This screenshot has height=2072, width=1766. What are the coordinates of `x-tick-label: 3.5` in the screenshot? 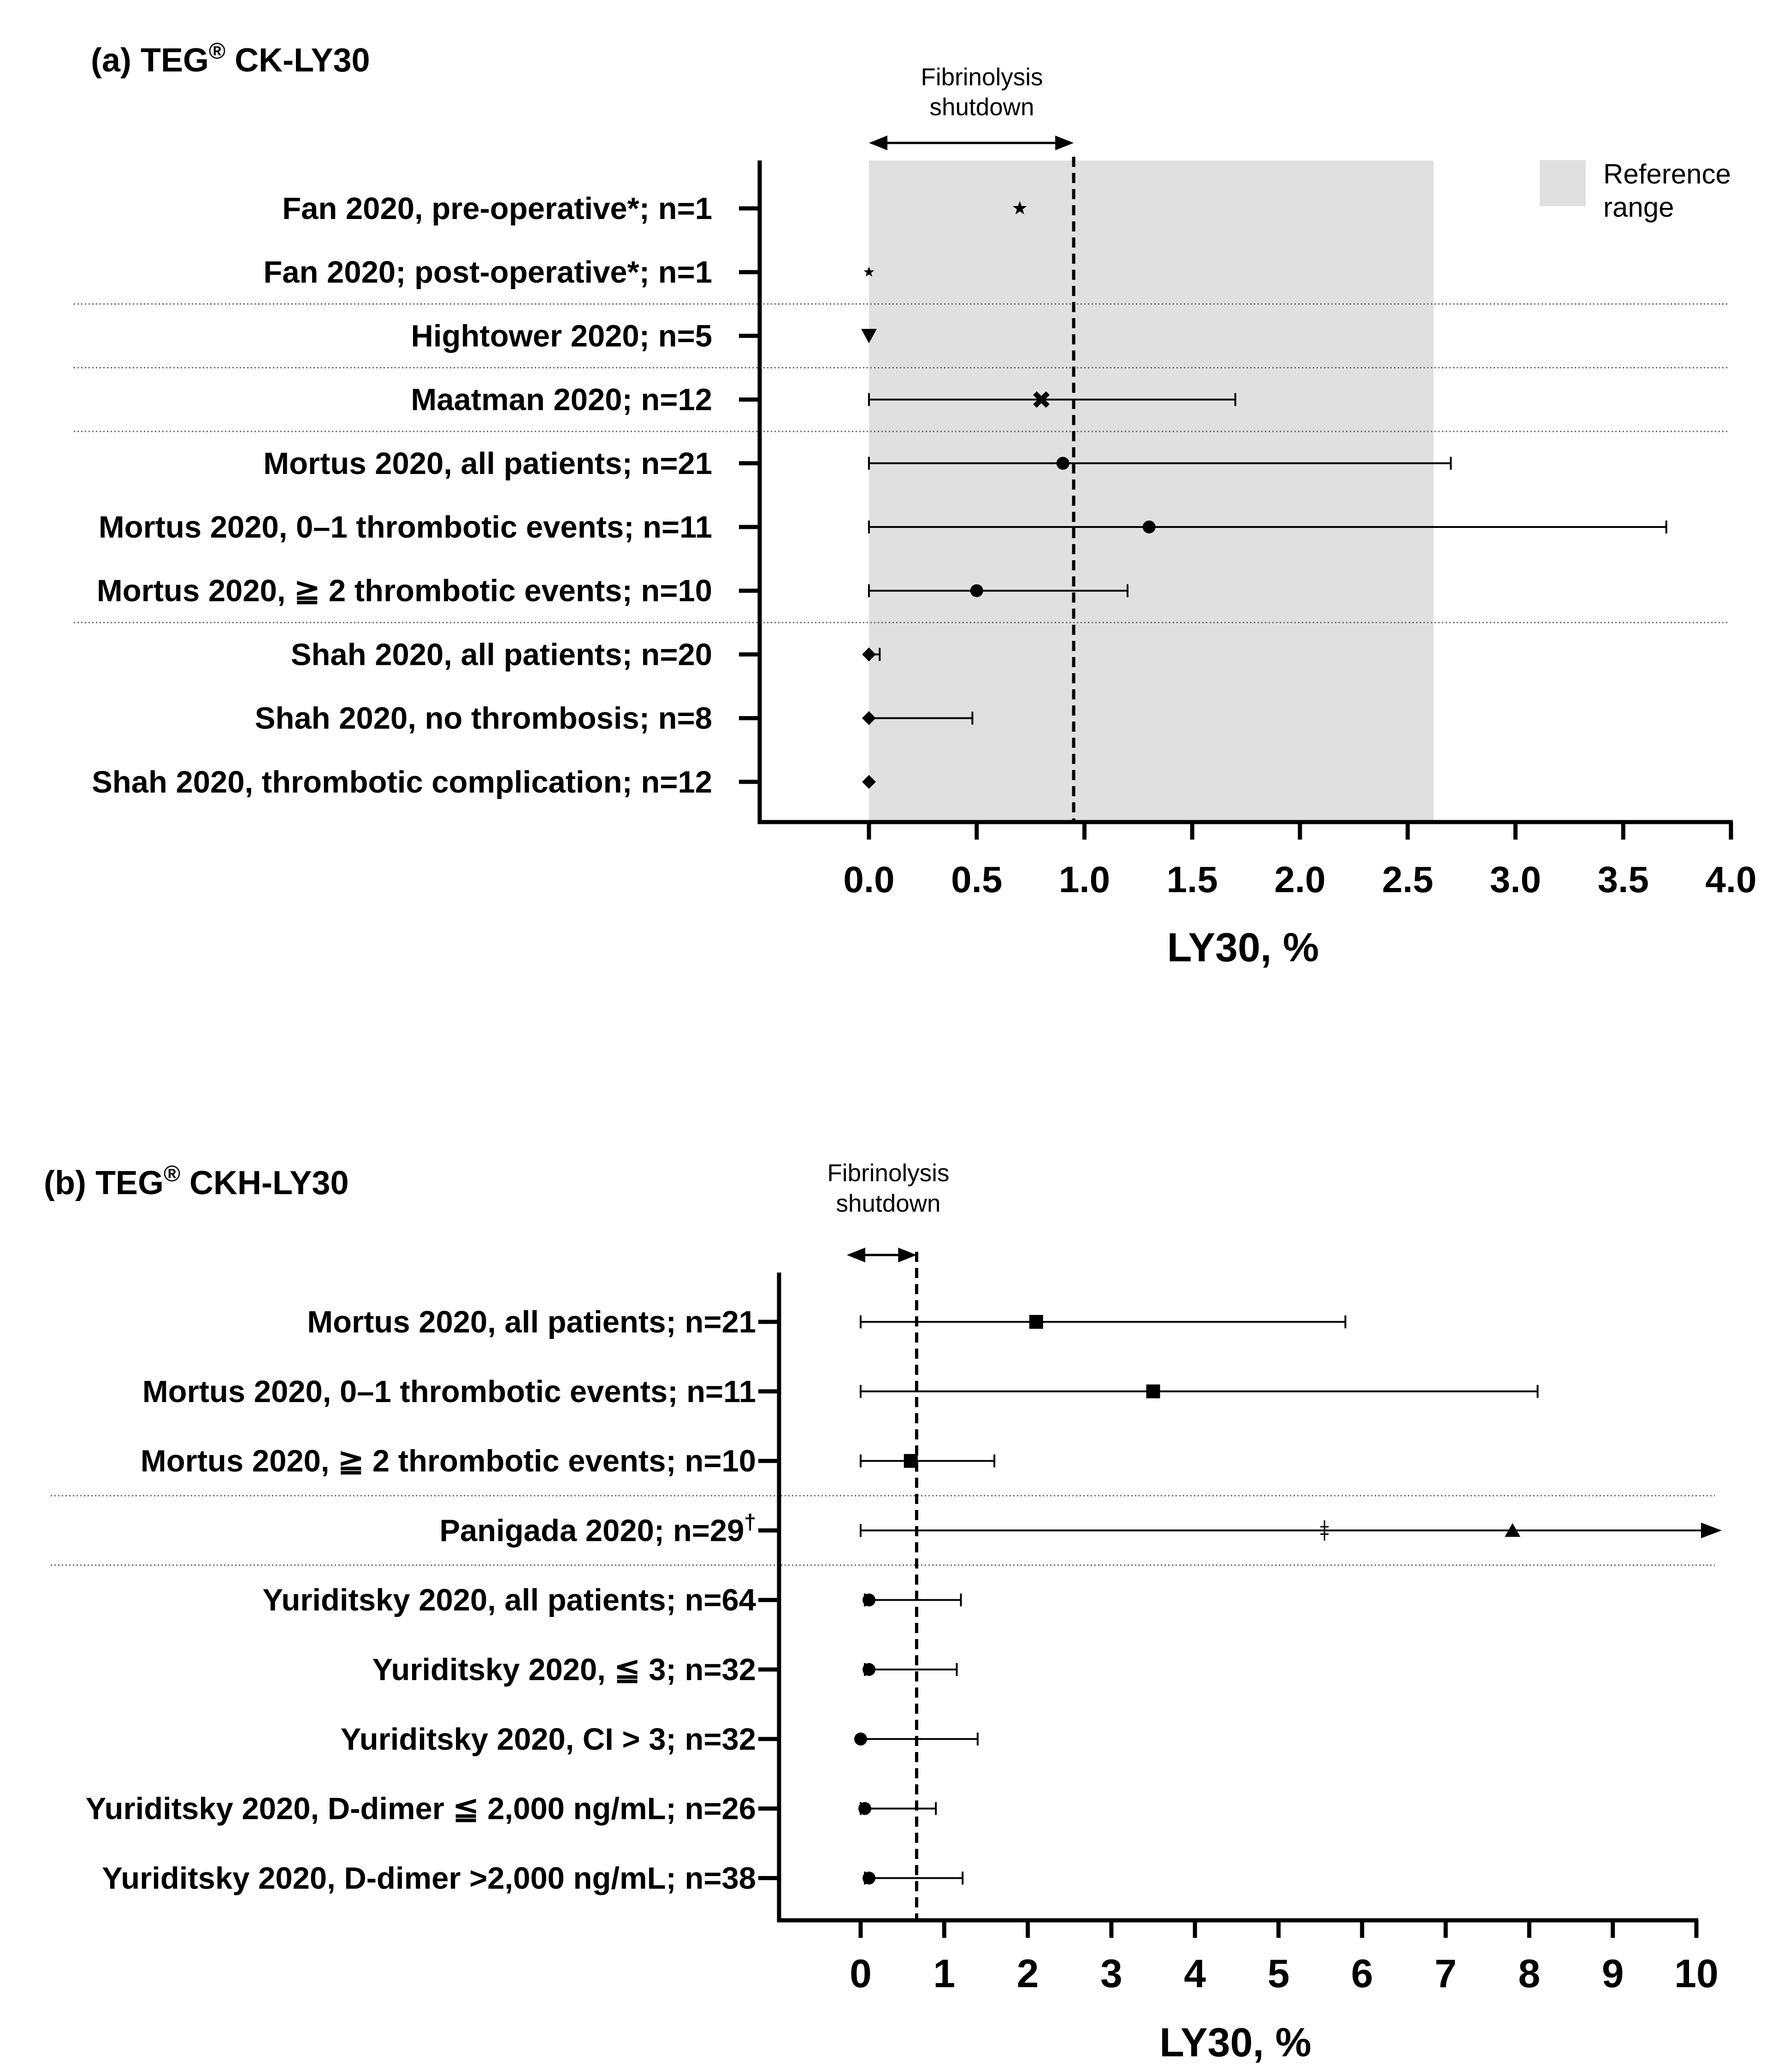 It's located at (1623, 879).